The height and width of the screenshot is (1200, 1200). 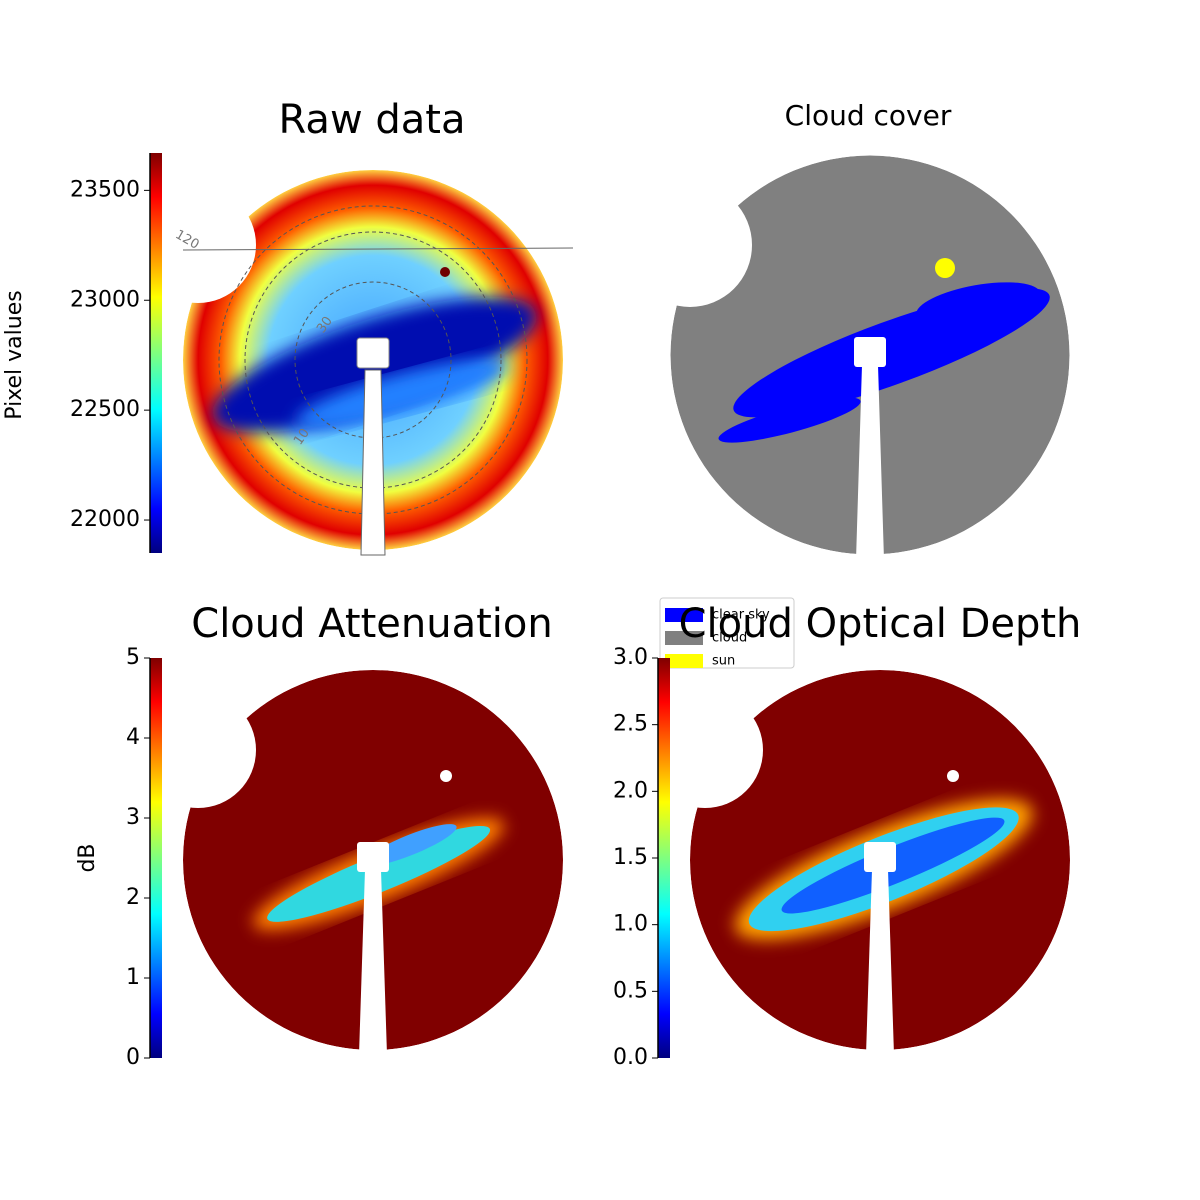 I want to click on chart-title: Cloud Attenuation, so click(x=371, y=624).